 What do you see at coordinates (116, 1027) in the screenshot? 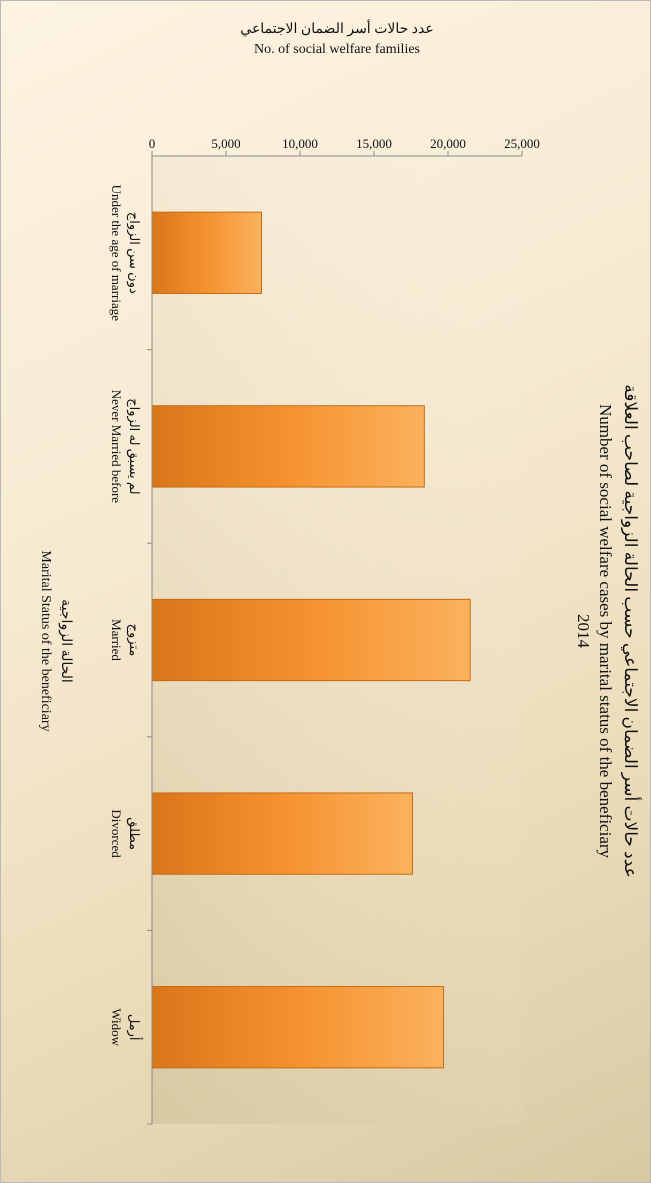
I see `category-label: Widow` at bounding box center [116, 1027].